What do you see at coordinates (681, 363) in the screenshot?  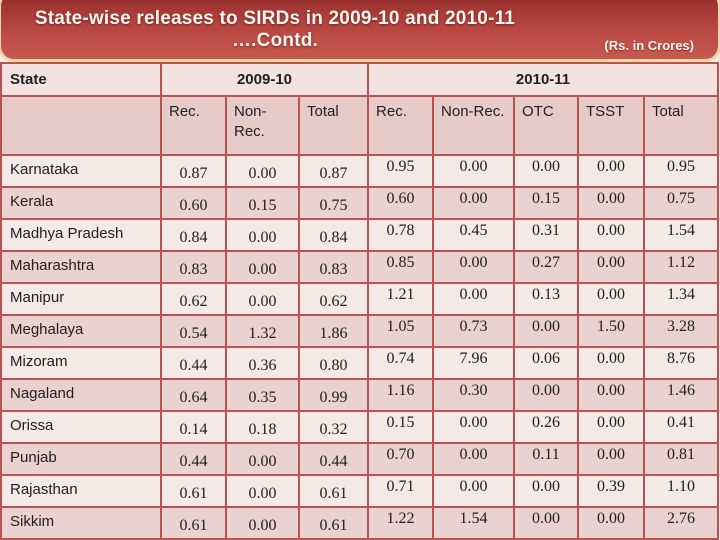 I see `value-cell: 8.76` at bounding box center [681, 363].